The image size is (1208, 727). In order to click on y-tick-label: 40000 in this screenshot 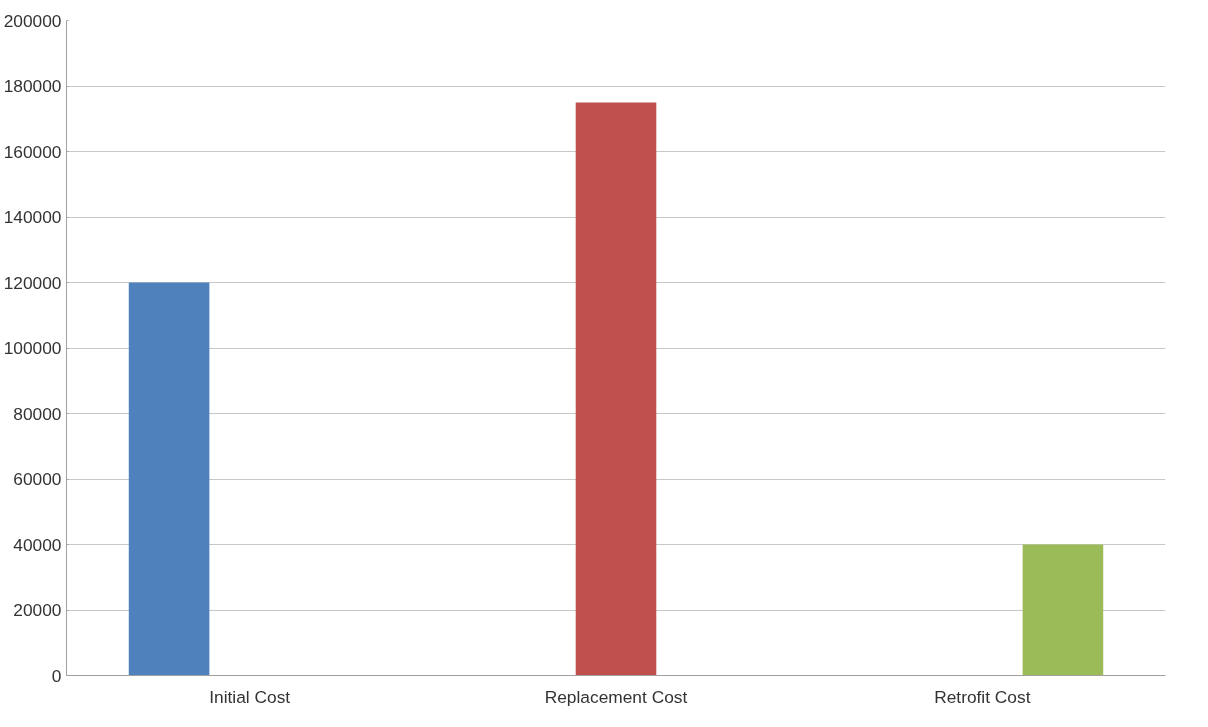, I will do `click(37, 544)`.